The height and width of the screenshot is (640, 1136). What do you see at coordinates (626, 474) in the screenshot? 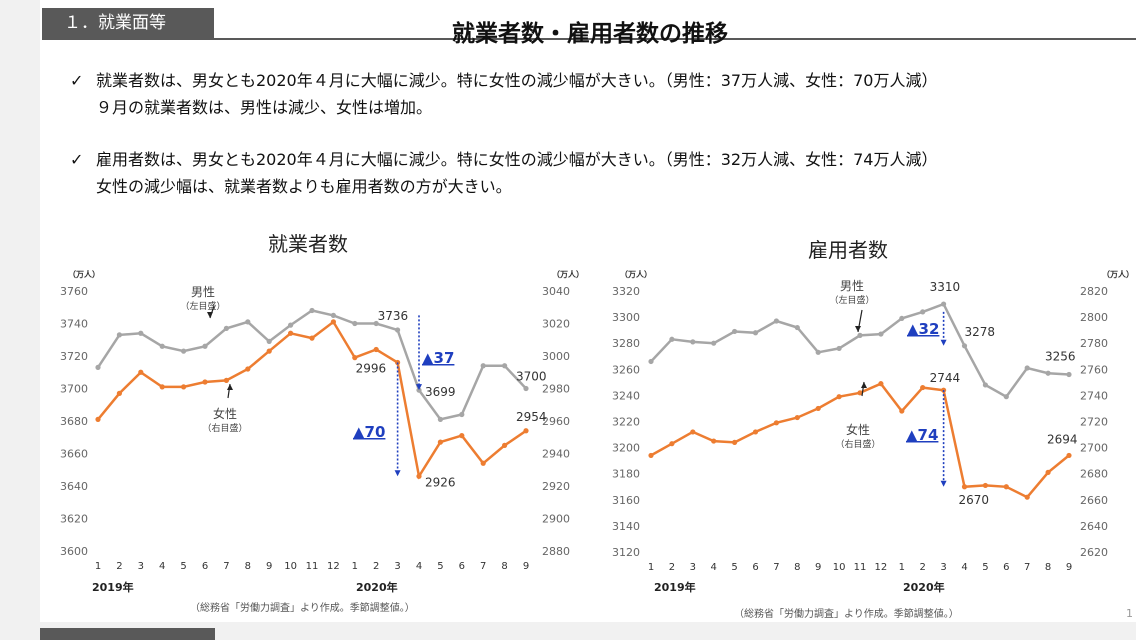
I see `left-tick-label: 3180` at bounding box center [626, 474].